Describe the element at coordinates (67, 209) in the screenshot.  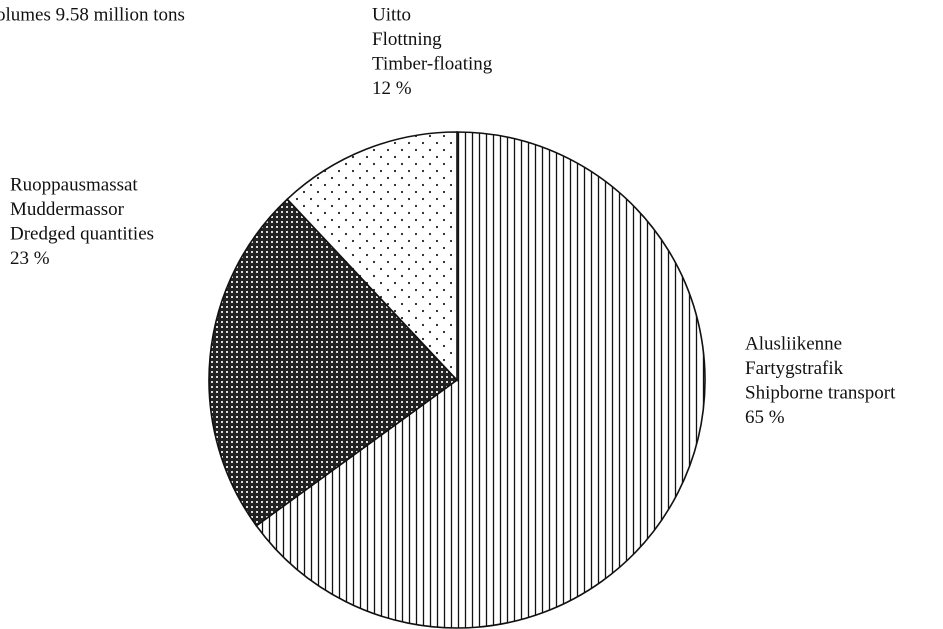
I see `slice-label: Muddermassor` at that location.